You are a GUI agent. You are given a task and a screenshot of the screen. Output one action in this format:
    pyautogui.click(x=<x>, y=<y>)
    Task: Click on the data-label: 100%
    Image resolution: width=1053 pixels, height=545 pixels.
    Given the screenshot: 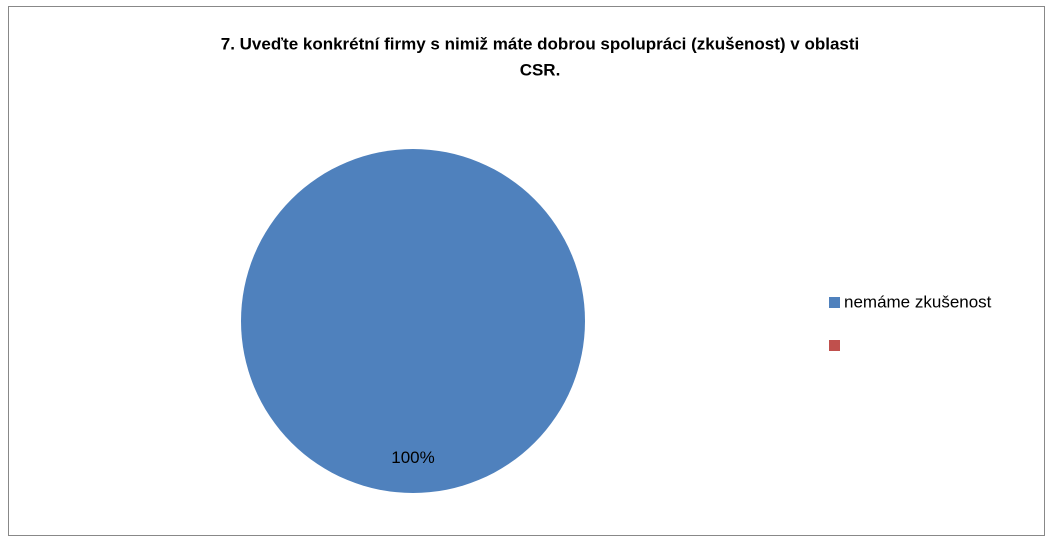 What is the action you would take?
    pyautogui.click(x=412, y=457)
    